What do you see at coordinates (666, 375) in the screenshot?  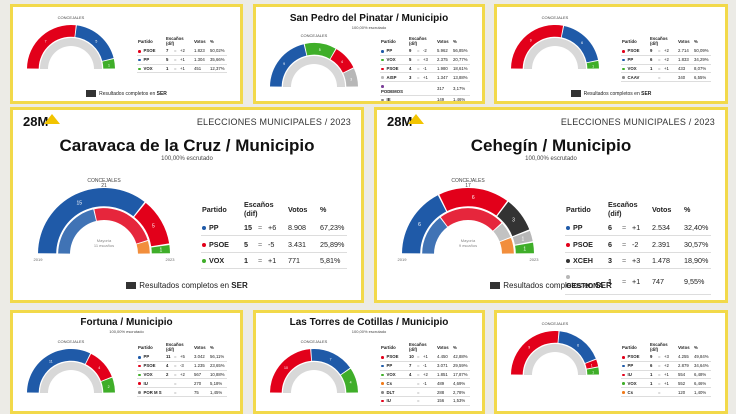 I see `table-row: IU 1 = +1 554 6,48%` at bounding box center [666, 375].